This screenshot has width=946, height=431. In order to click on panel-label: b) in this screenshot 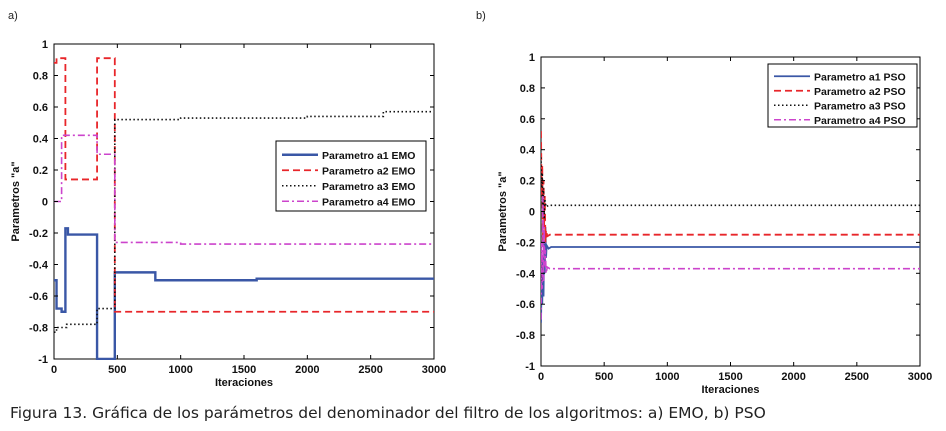, I will do `click(481, 16)`.